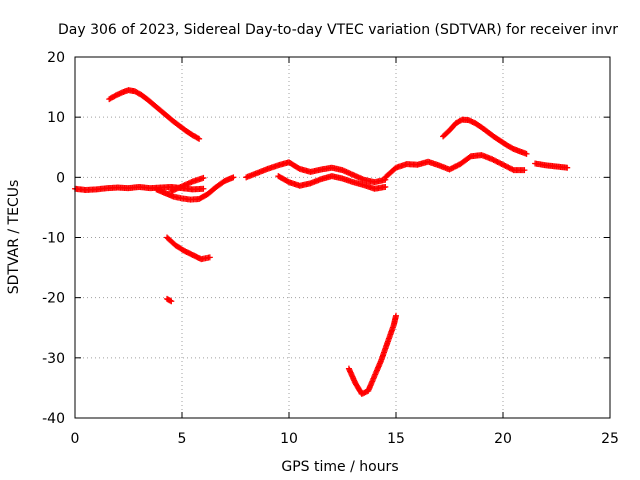  I want to click on series-baseline-right, so click(455, 166).